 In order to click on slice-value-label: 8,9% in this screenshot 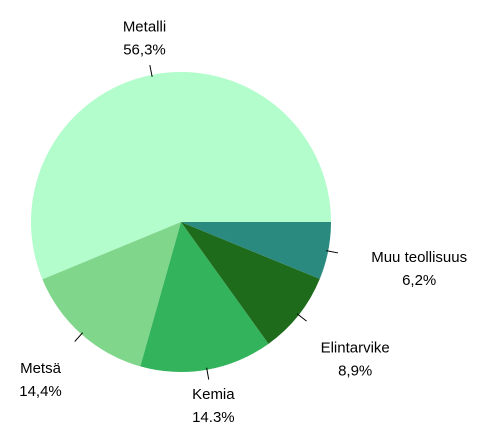, I will do `click(355, 371)`.